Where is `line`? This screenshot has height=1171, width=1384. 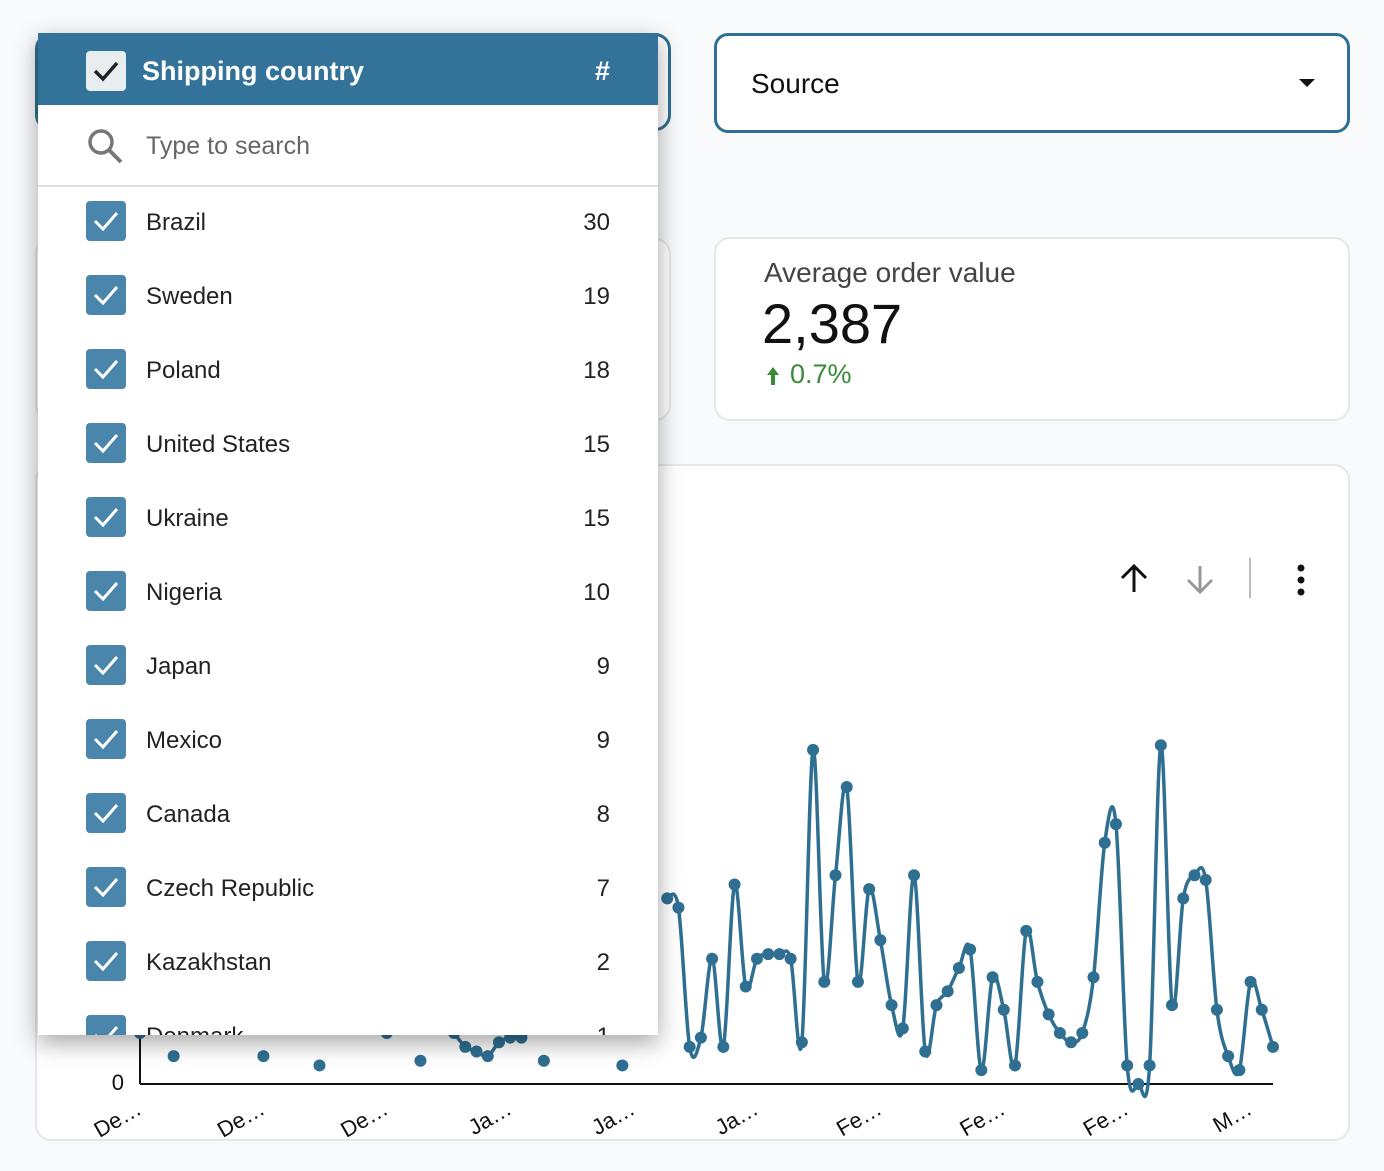
line is located at coordinates (970, 921).